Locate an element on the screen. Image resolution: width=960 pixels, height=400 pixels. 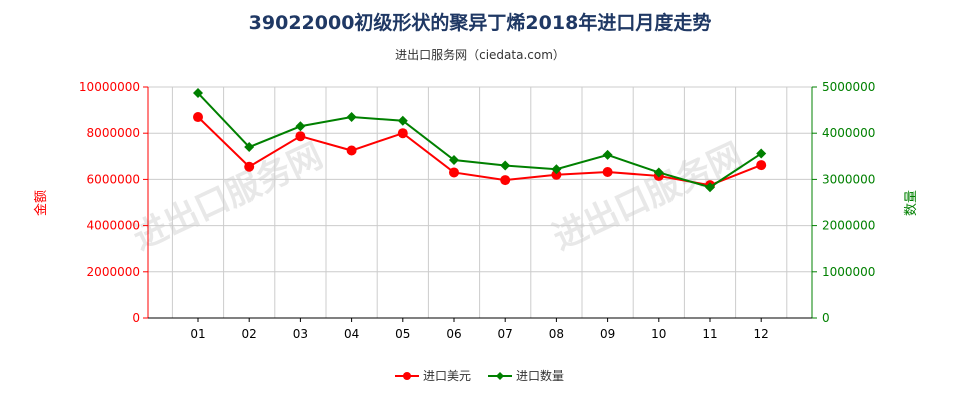
chart-subtitle: 进出口服务网（ciedata.com） is located at coordinates (480, 55).